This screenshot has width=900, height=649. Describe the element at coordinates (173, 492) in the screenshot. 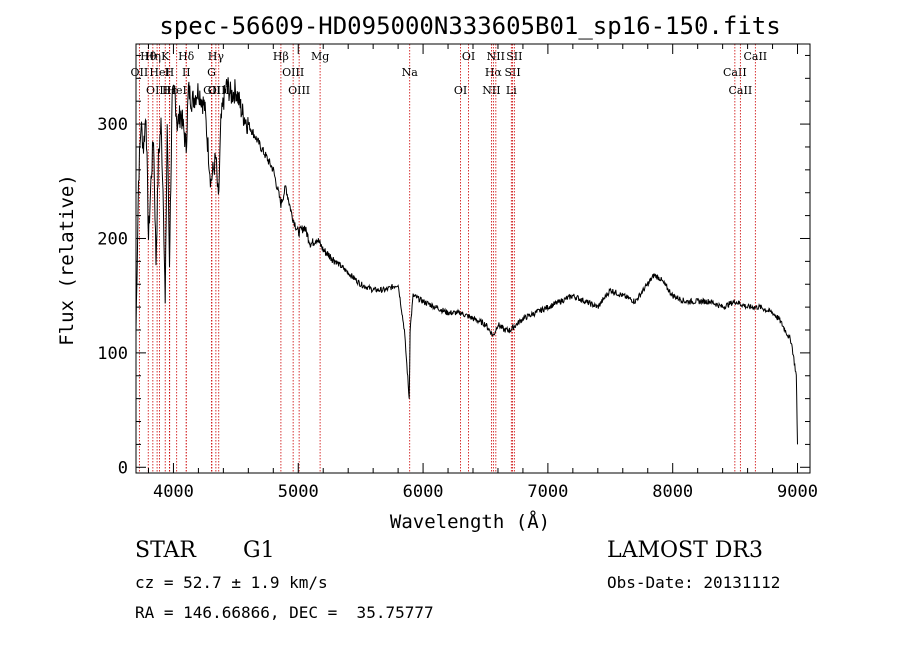

I see `x-tick-label: 4000` at that location.